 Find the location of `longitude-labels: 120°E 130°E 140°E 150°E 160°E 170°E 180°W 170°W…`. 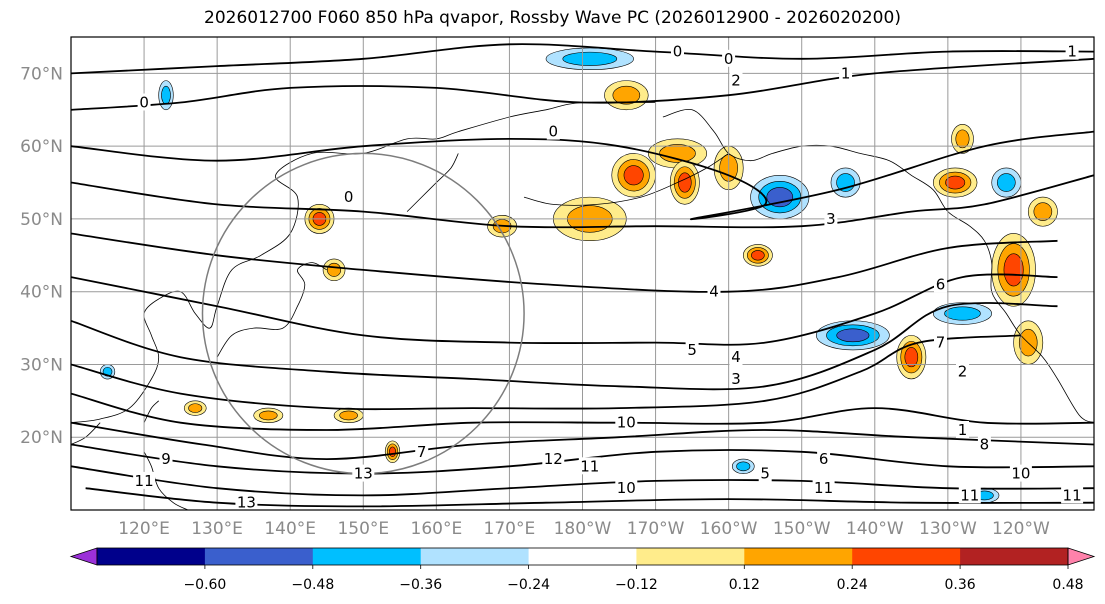

longitude-labels: 120°E 130°E 140°E 150°E 160°E 170°E 180°W 170°W… is located at coordinates (584, 529).